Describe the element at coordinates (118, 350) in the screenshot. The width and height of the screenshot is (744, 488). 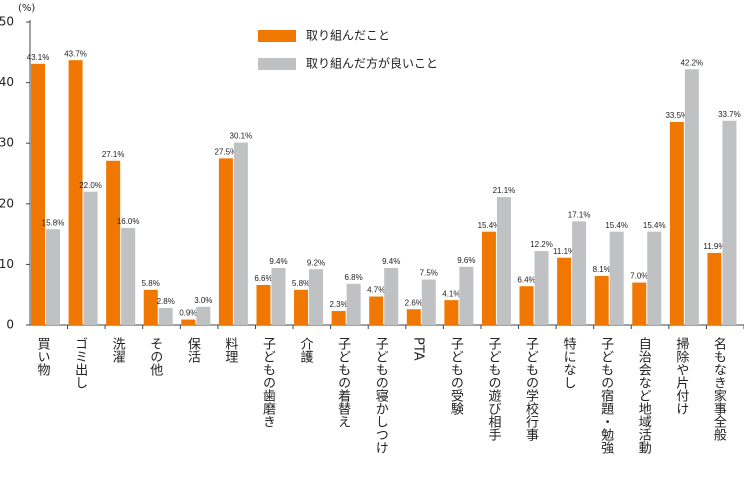
I see `x-tick-label: 洗濯` at that location.